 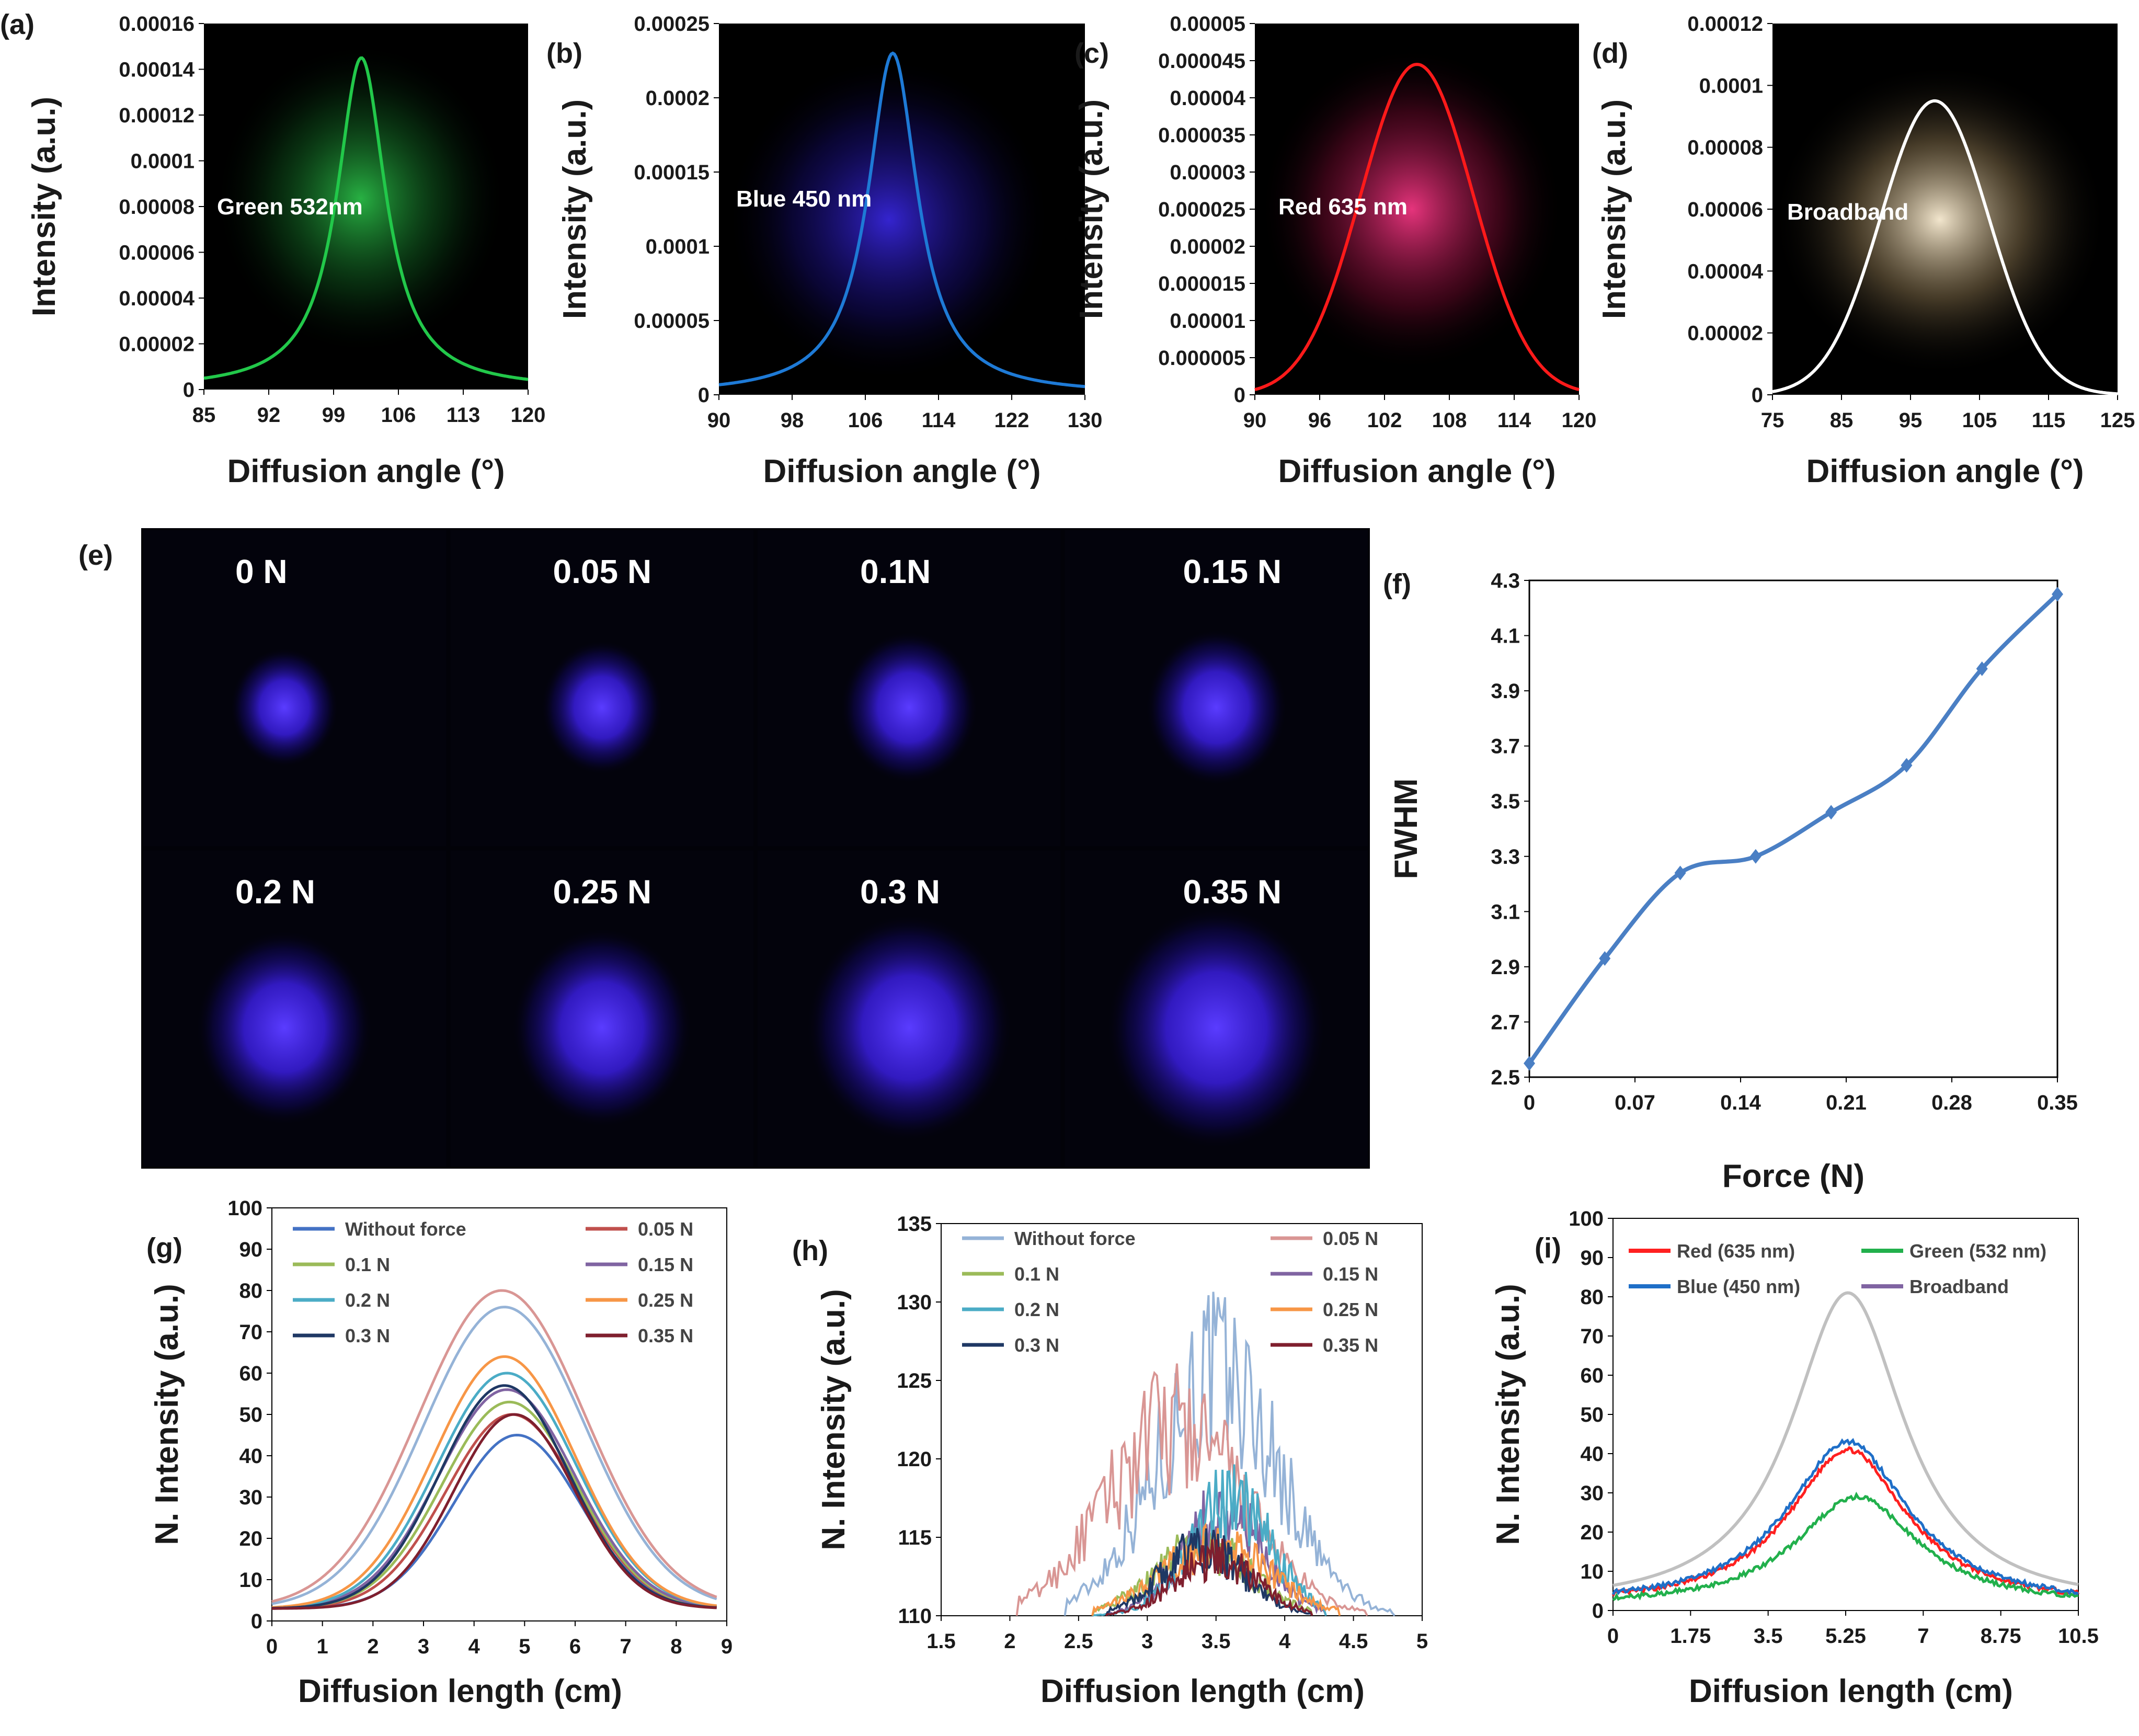 What do you see at coordinates (1853, 1630) in the screenshot?
I see `panel-i-x-axis: 0 1.75 3.5 5.25 7 8.75 10.5` at bounding box center [1853, 1630].